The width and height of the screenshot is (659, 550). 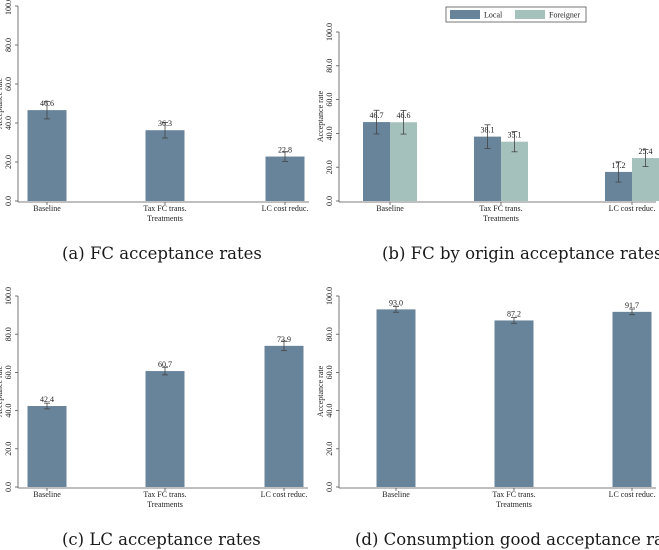 I want to click on caption-a: (a) FC acceptance rates, so click(x=162, y=253).